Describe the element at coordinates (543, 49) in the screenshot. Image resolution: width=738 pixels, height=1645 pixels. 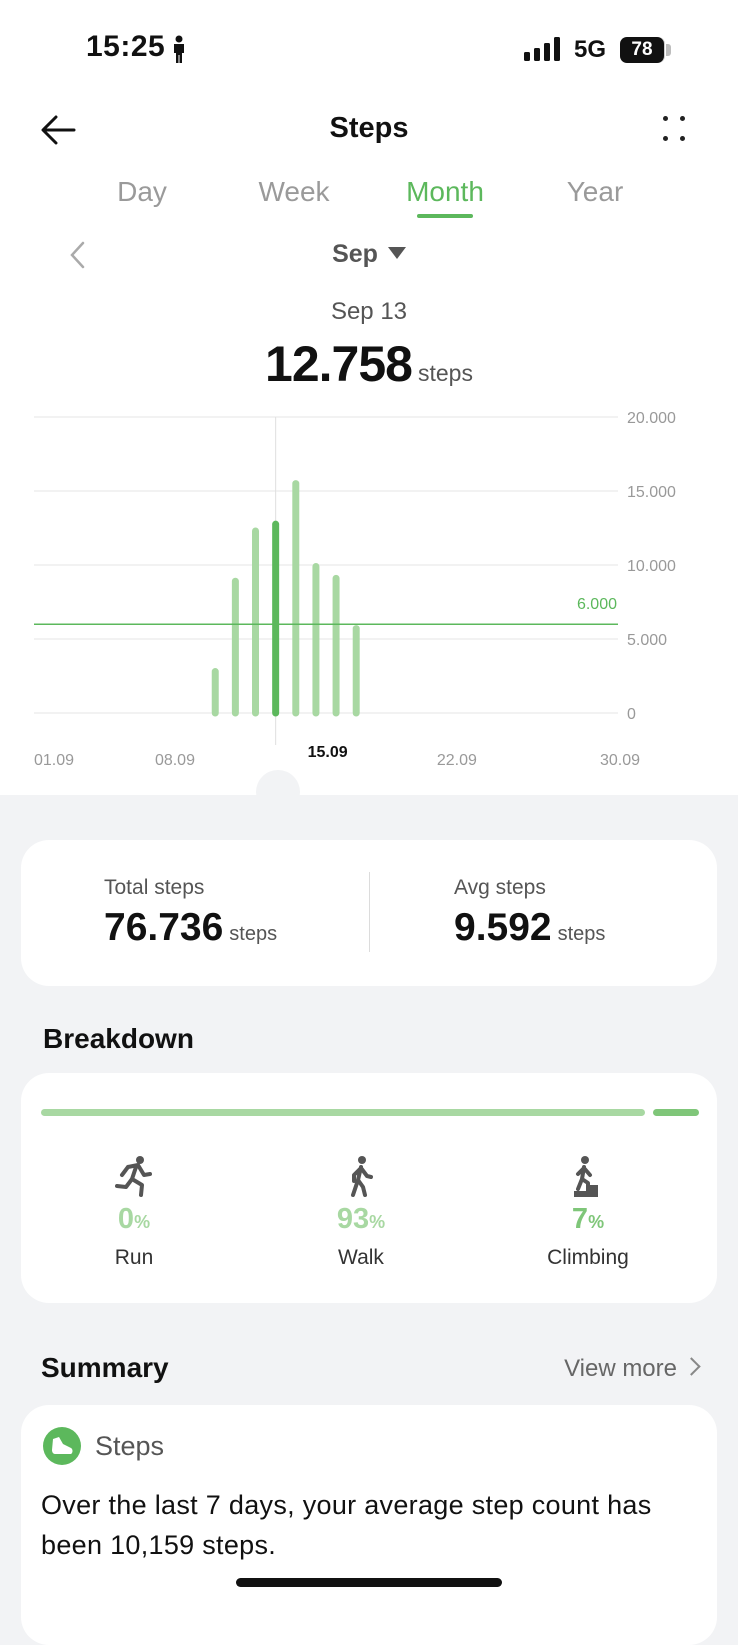
I see `signal-icon` at that location.